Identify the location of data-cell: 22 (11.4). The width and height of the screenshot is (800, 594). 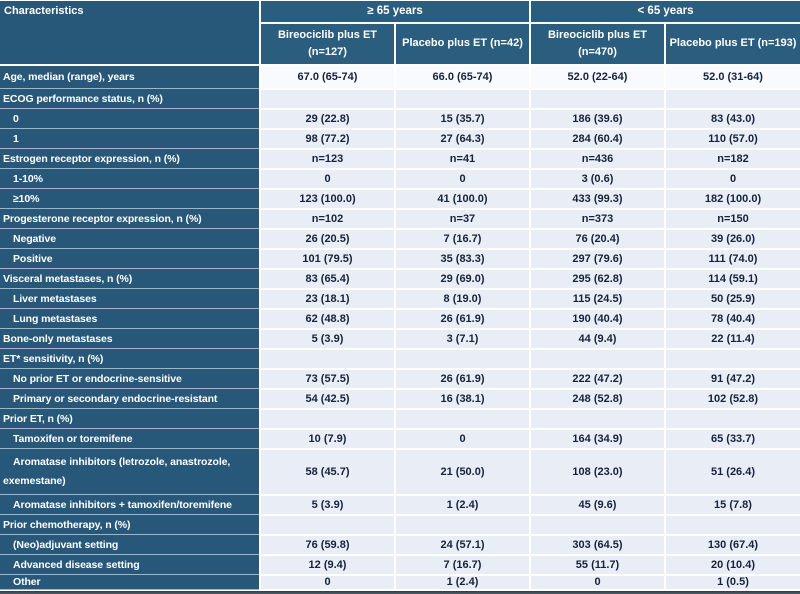
(732, 339).